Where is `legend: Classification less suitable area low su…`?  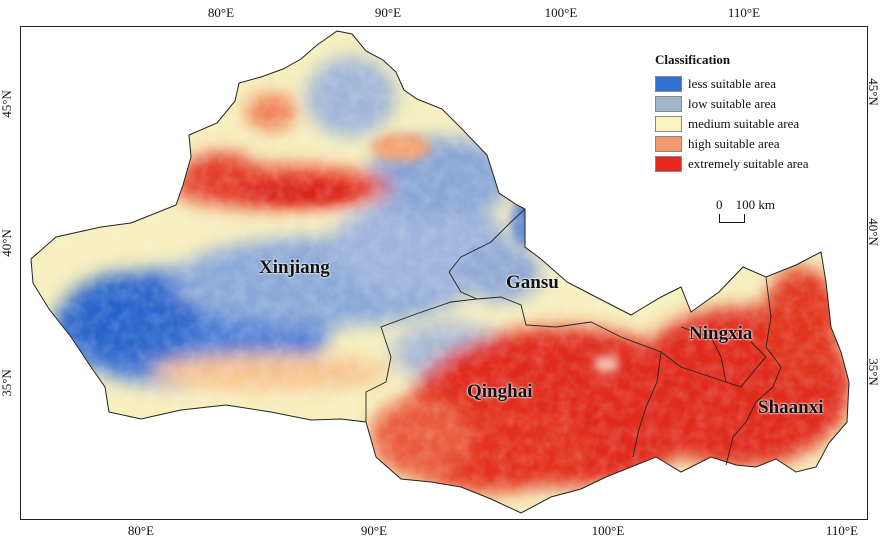 legend: Classification less suitable area low su… is located at coordinates (755, 113).